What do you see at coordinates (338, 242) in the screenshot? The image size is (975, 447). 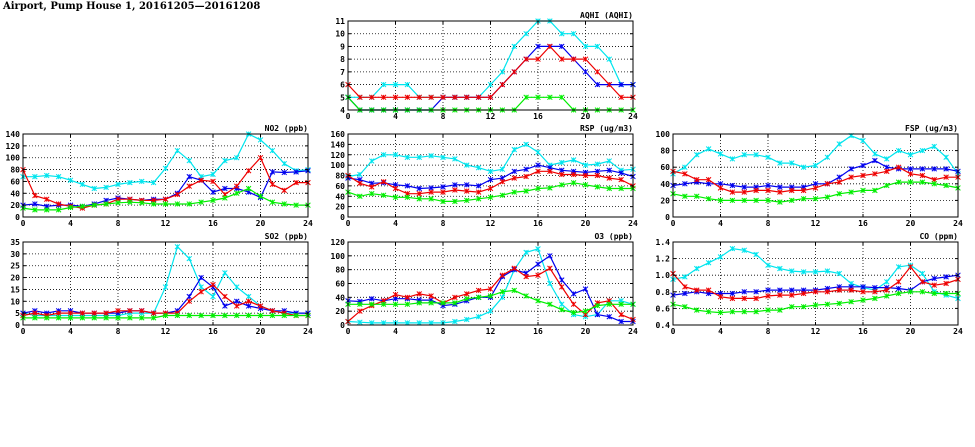 I see `y-tick-label: 120` at bounding box center [338, 242].